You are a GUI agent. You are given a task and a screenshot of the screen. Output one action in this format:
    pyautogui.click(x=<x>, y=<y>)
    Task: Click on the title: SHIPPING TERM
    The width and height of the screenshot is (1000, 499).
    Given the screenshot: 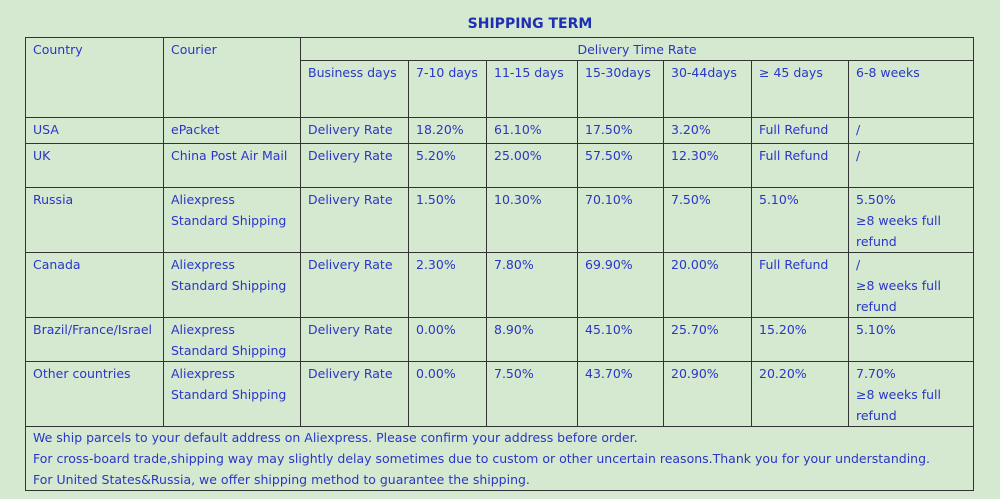 What is the action you would take?
    pyautogui.click(x=530, y=24)
    